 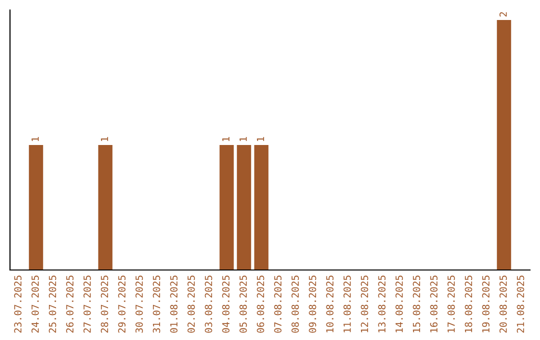 What do you see at coordinates (278, 304) in the screenshot?
I see `x-tick-label: 07.08.2025` at bounding box center [278, 304].